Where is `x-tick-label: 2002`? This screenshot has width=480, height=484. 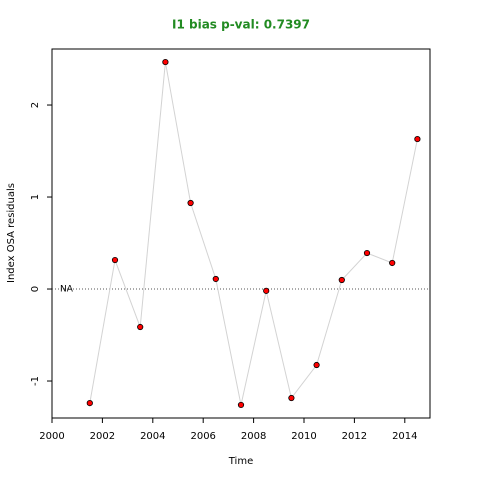 x-tick-label: 2002 is located at coordinates (102, 436).